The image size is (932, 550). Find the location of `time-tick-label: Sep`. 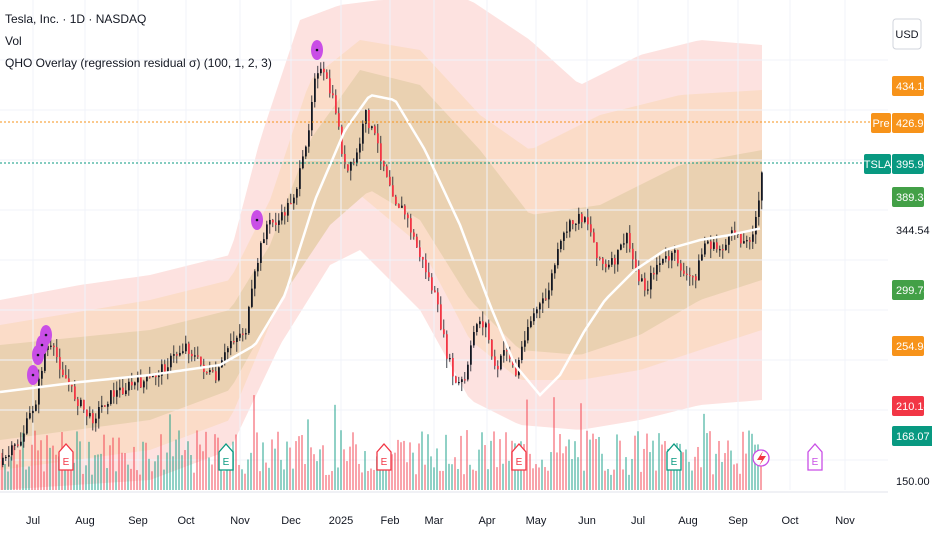

time-tick-label: Sep is located at coordinates (738, 521).